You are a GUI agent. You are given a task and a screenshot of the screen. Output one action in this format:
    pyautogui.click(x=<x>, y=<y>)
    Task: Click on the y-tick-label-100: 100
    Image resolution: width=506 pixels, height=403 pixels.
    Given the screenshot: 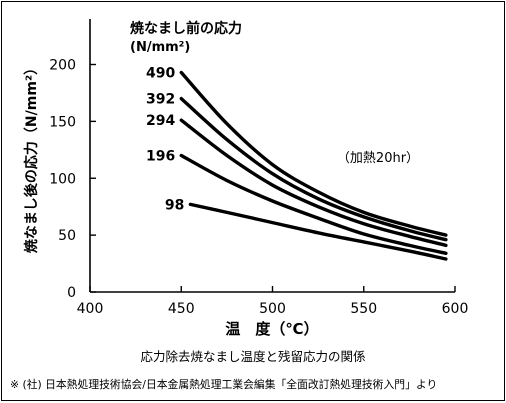 What is the action you would take?
    pyautogui.click(x=62, y=179)
    